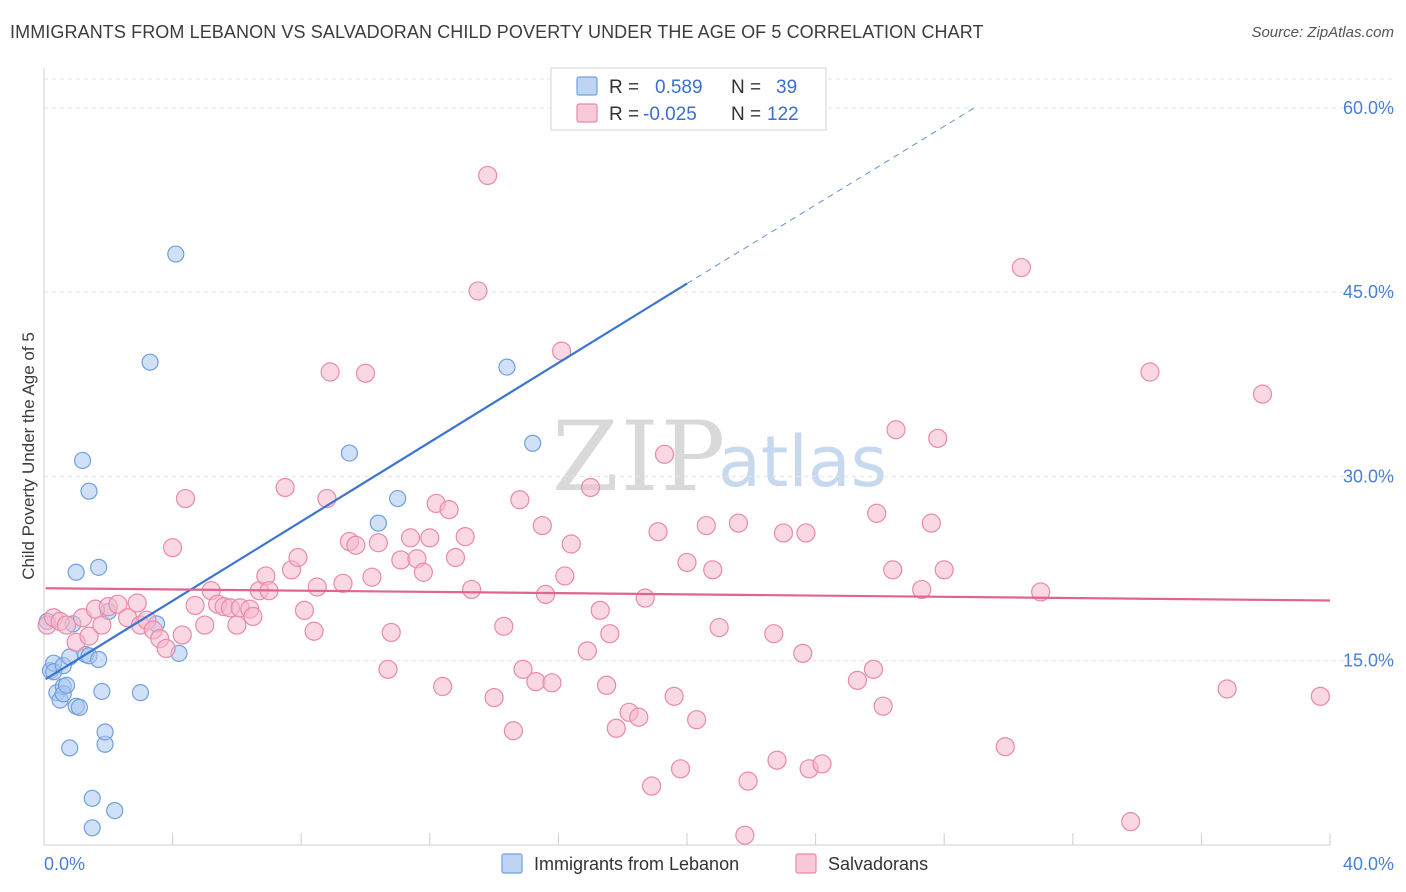 The width and height of the screenshot is (1406, 892). I want to click on legend-n-label-lebanon: N =, so click(746, 87).